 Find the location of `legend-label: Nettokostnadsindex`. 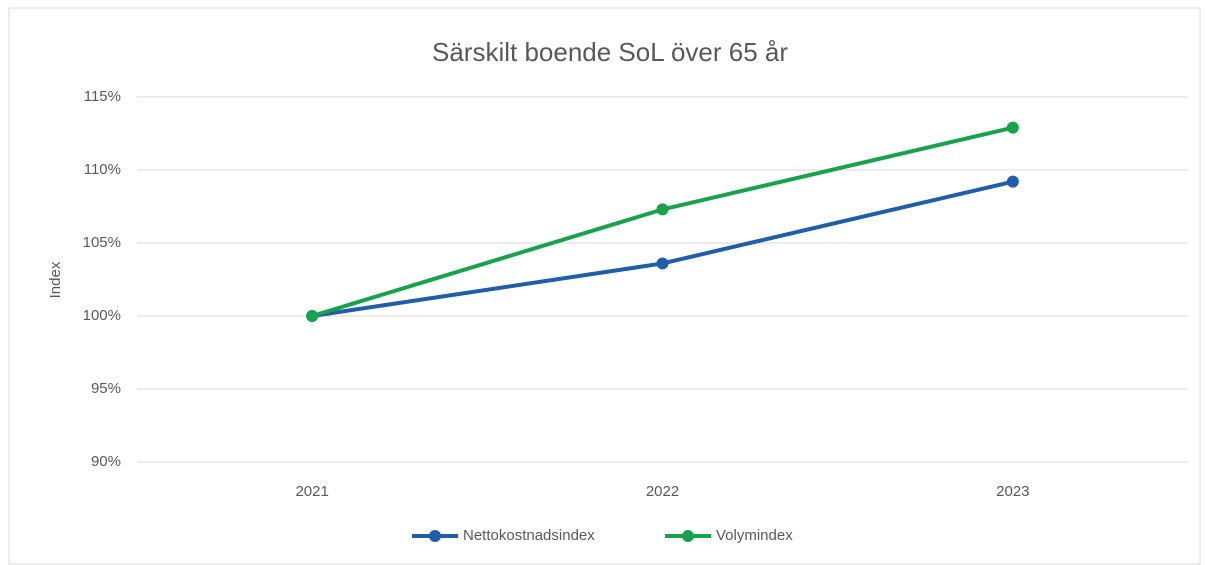

legend-label: Nettokostnadsindex is located at coordinates (529, 535).